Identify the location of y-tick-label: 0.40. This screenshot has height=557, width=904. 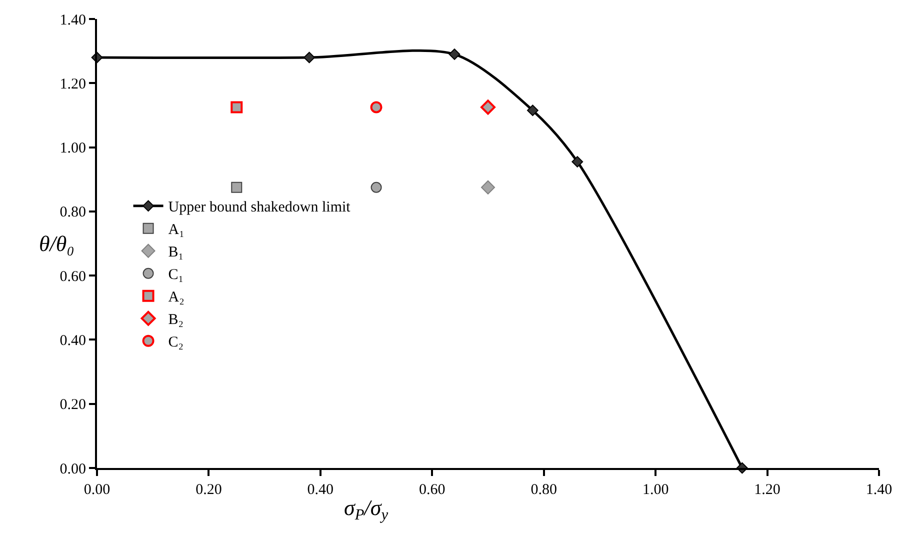
(73, 340).